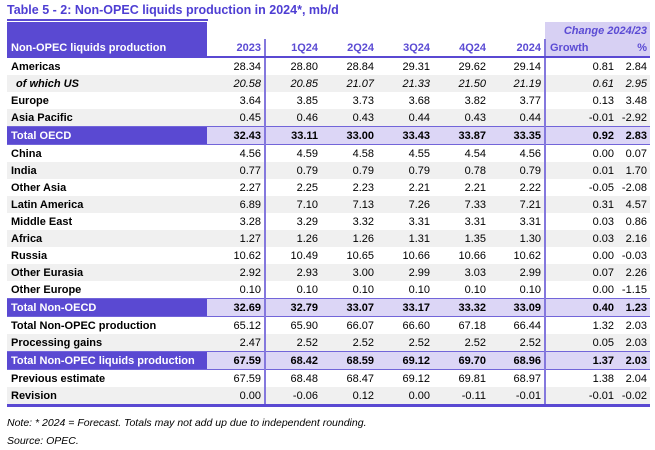 The height and width of the screenshot is (450, 655). What do you see at coordinates (349, 255) in the screenshot?
I see `cell-value: 10.65` at bounding box center [349, 255].